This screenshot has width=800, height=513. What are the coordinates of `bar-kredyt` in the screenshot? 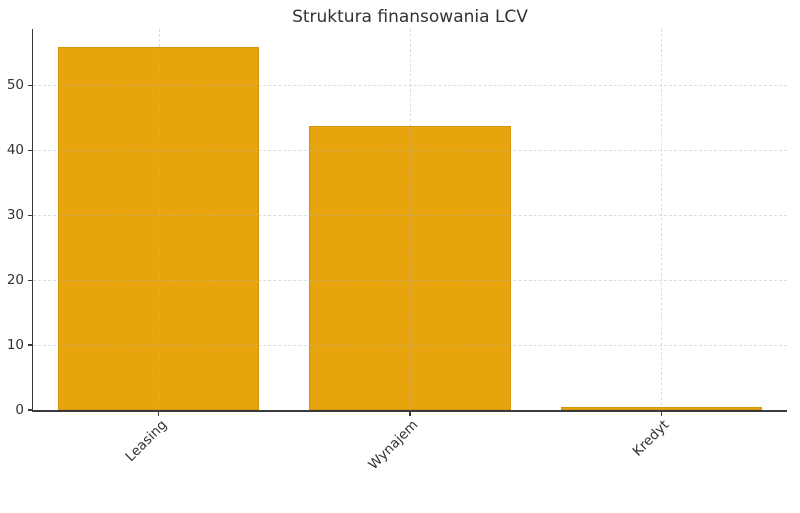 It's located at (661, 408).